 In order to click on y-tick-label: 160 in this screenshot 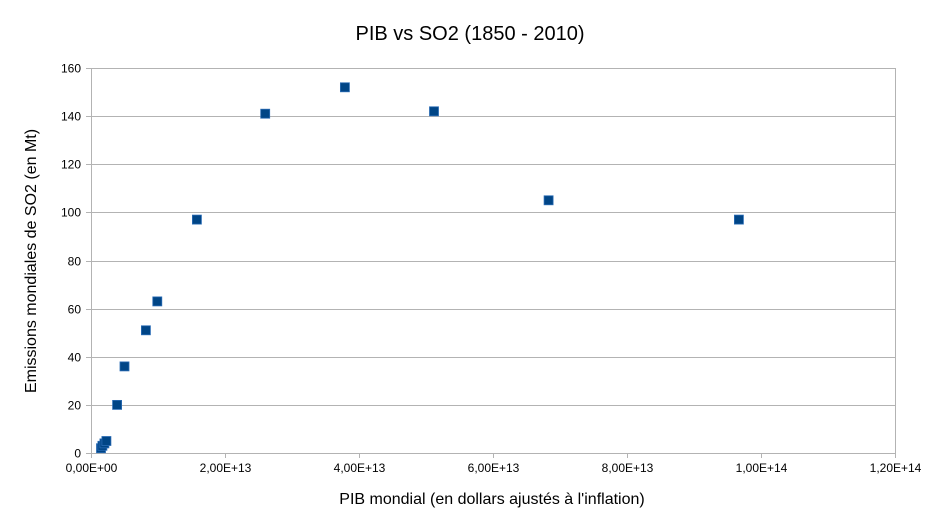, I will do `click(71, 69)`.